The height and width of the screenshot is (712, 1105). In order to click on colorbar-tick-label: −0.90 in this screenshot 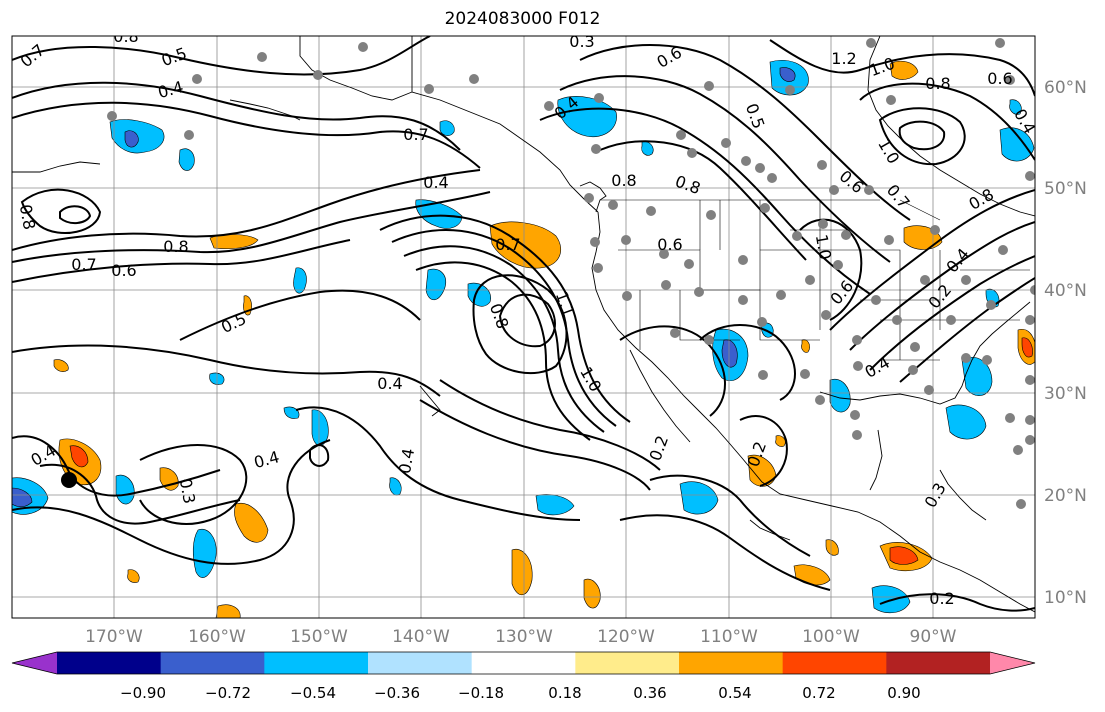, I will do `click(143, 693)`.